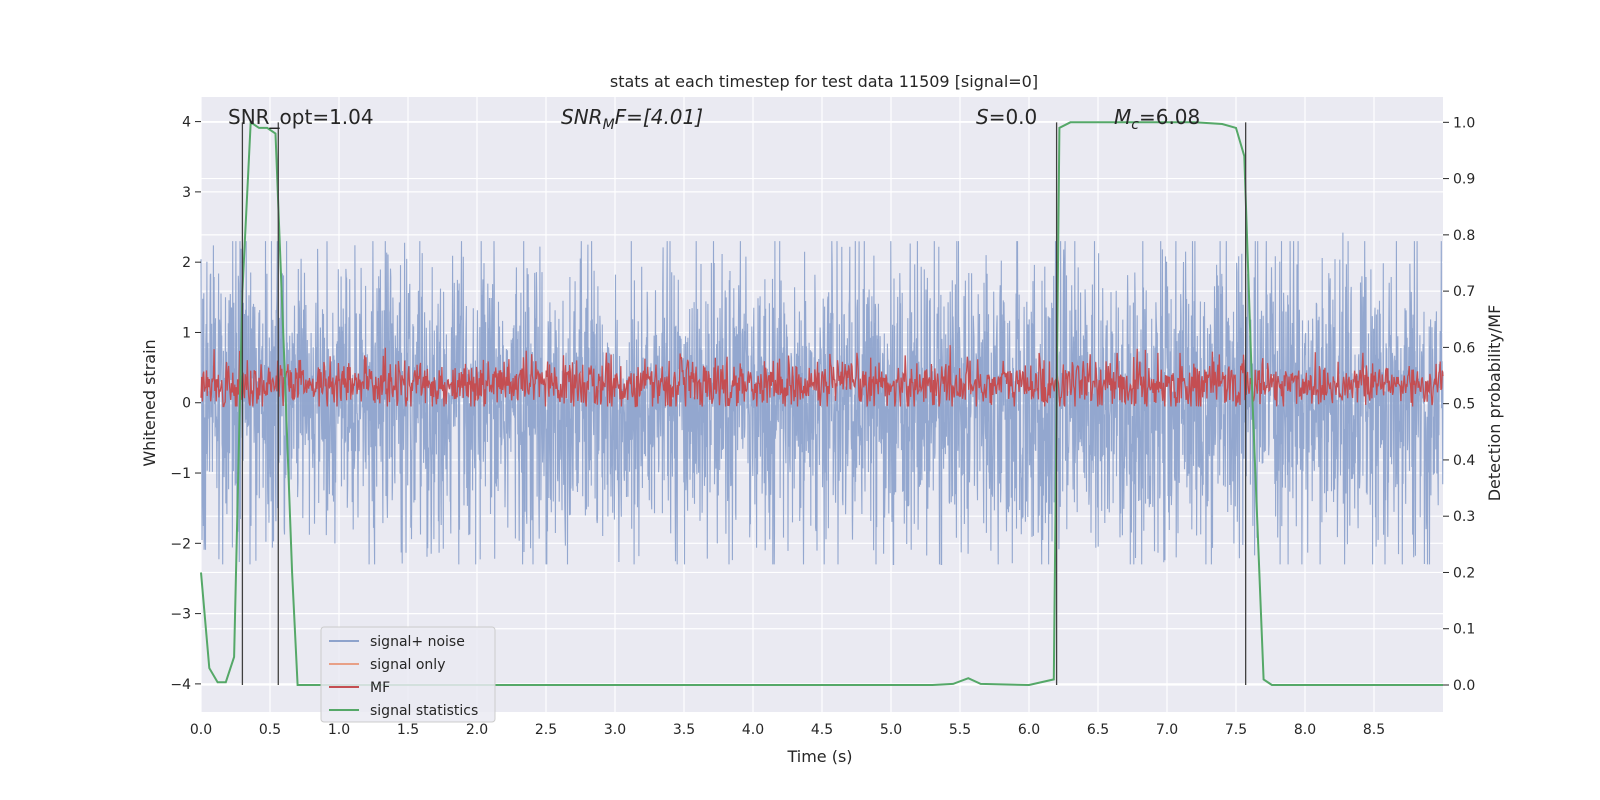 The height and width of the screenshot is (800, 1600). Describe the element at coordinates (1464, 180) in the screenshot. I see `y2-tick-label-9: 0.9` at that location.